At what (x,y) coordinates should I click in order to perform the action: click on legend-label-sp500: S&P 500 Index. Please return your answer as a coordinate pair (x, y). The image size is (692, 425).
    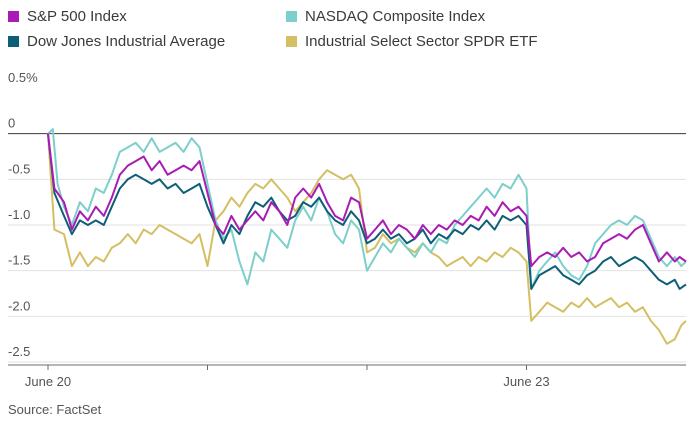
    Looking at the image, I should click on (77, 16).